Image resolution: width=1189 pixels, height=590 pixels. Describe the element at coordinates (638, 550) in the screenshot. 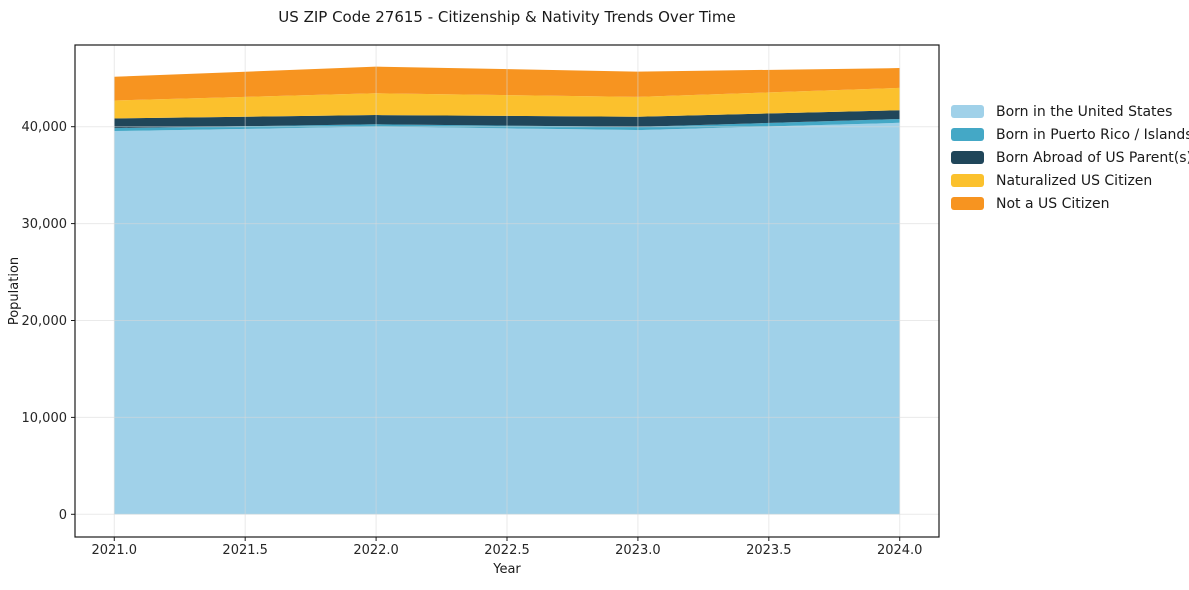

I see `x-tick-label: 2023.0` at that location.